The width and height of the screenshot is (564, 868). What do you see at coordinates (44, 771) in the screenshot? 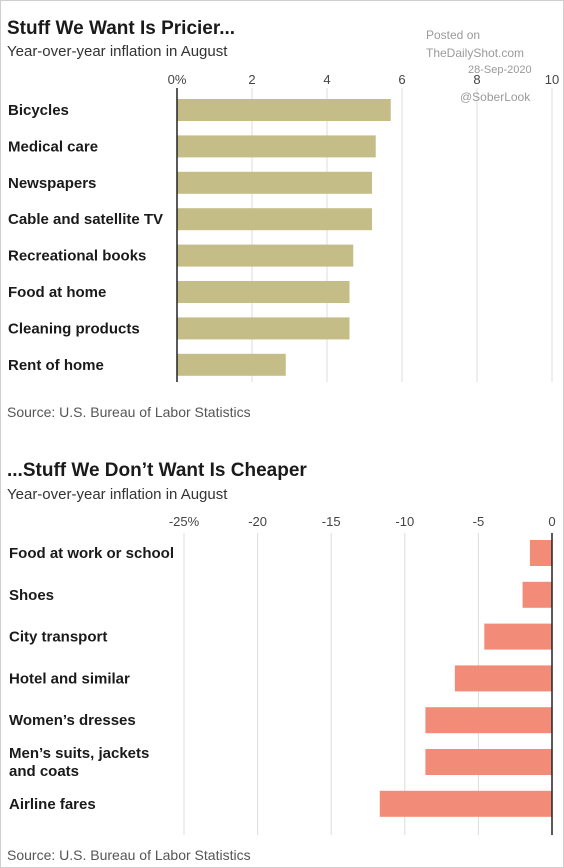
I see `chart2-category-label: and coats` at bounding box center [44, 771].